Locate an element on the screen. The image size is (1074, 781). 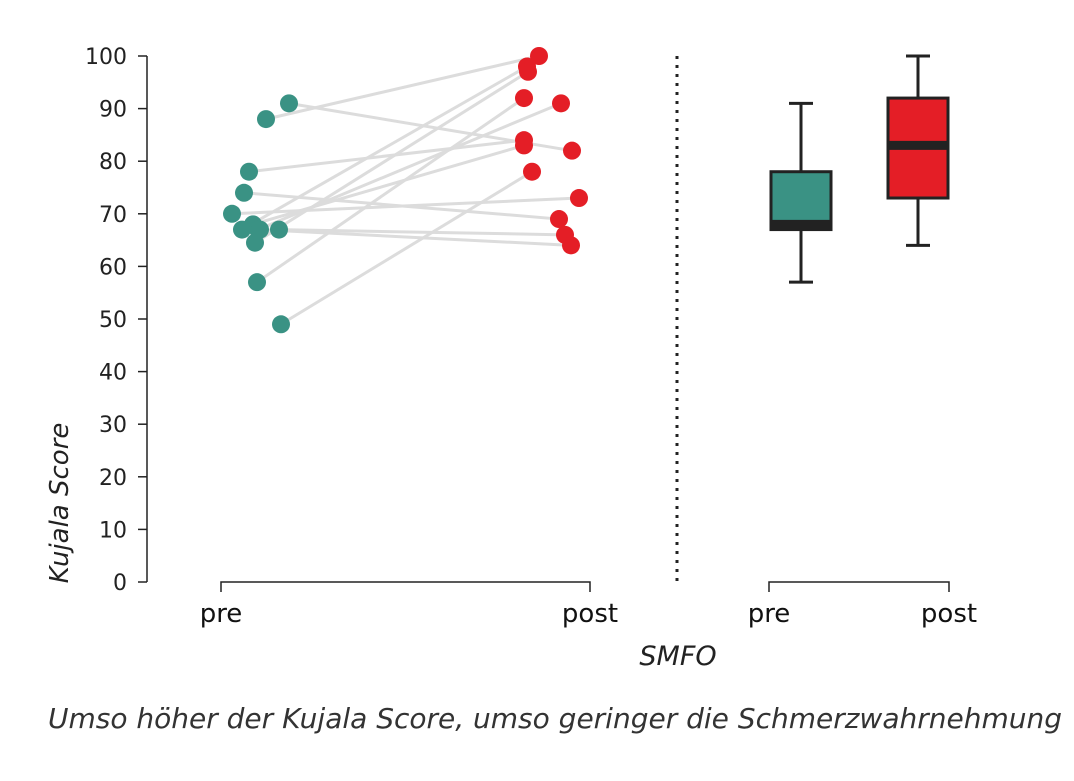
box-x-tick-label-post: post is located at coordinates (949, 614).